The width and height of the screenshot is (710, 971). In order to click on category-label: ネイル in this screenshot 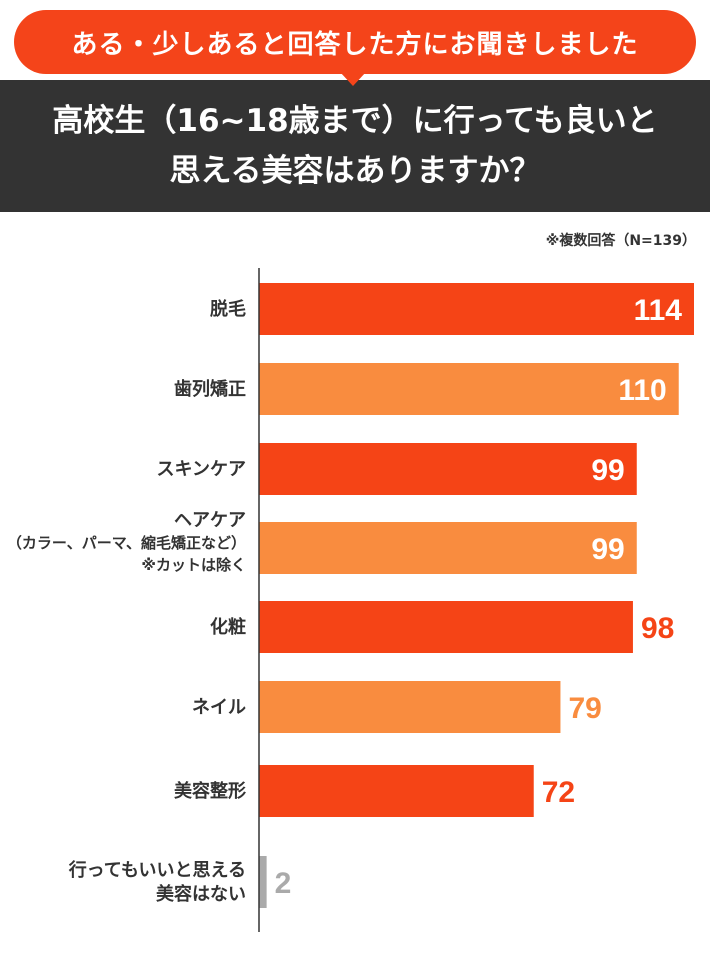, I will do `click(219, 707)`.